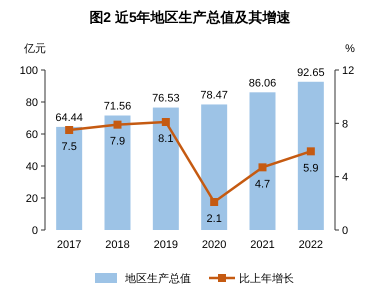  What do you see at coordinates (118, 106) in the screenshot?
I see `data-label: 71.56` at bounding box center [118, 106].